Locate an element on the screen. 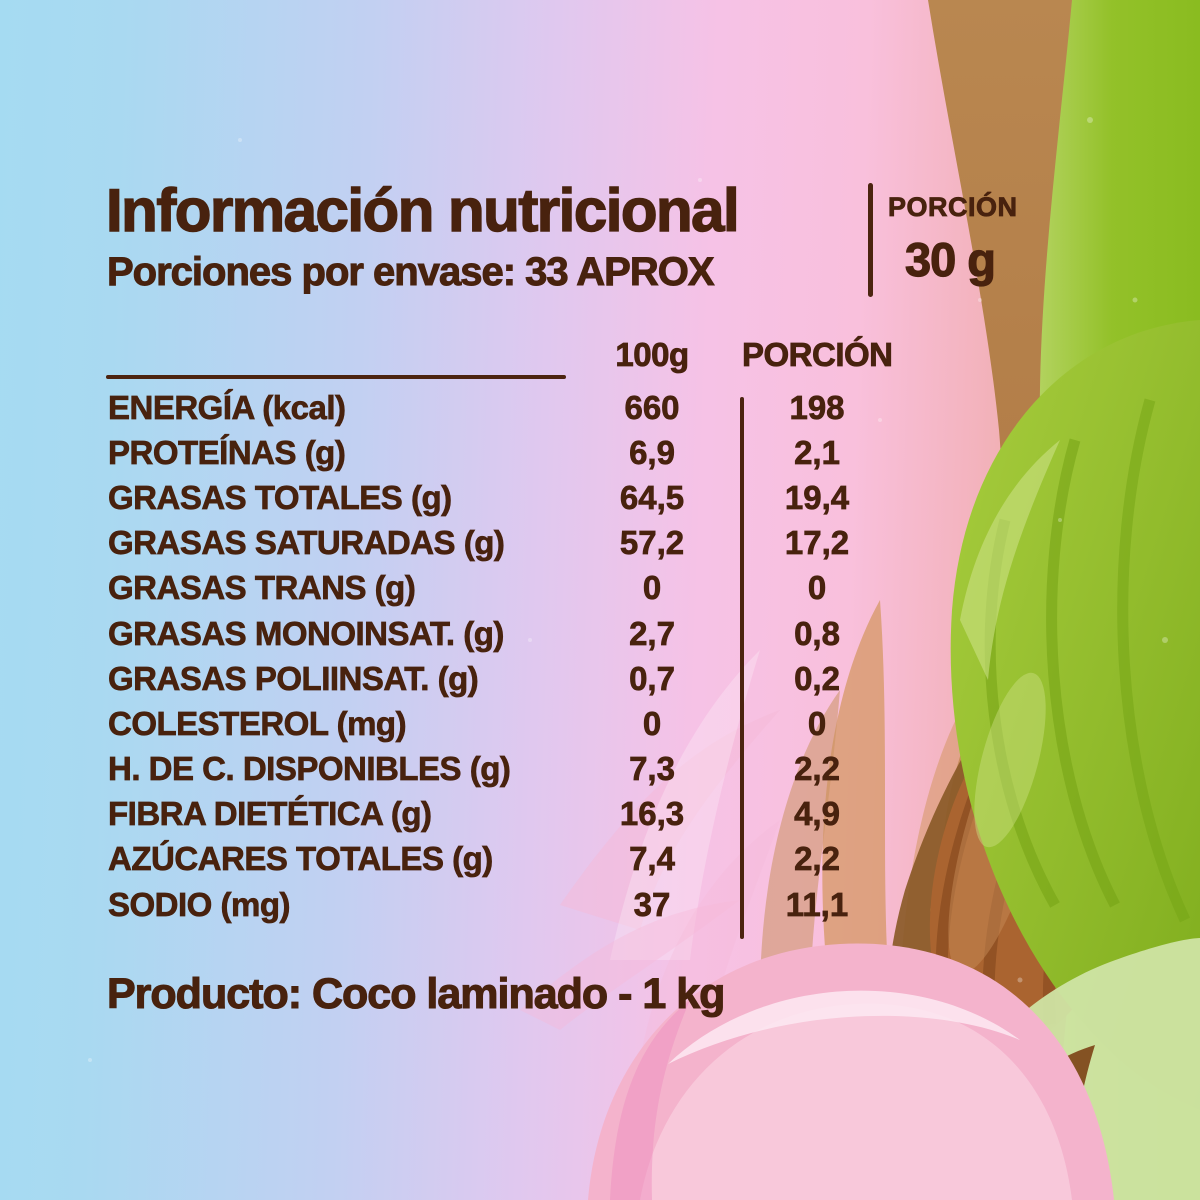 This screenshot has width=1200, height=1200. table-row: GRASAS MONOINSAT. (g) 2,7 0,8 is located at coordinates (500, 633).